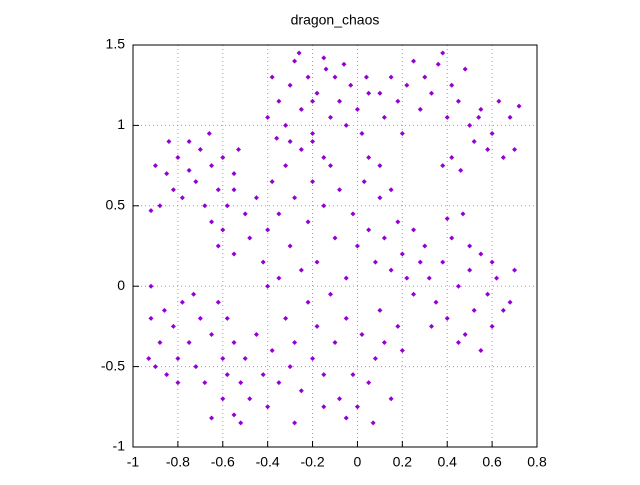  Describe the element at coordinates (121, 285) in the screenshot. I see `y-tick-label: 0` at that location.